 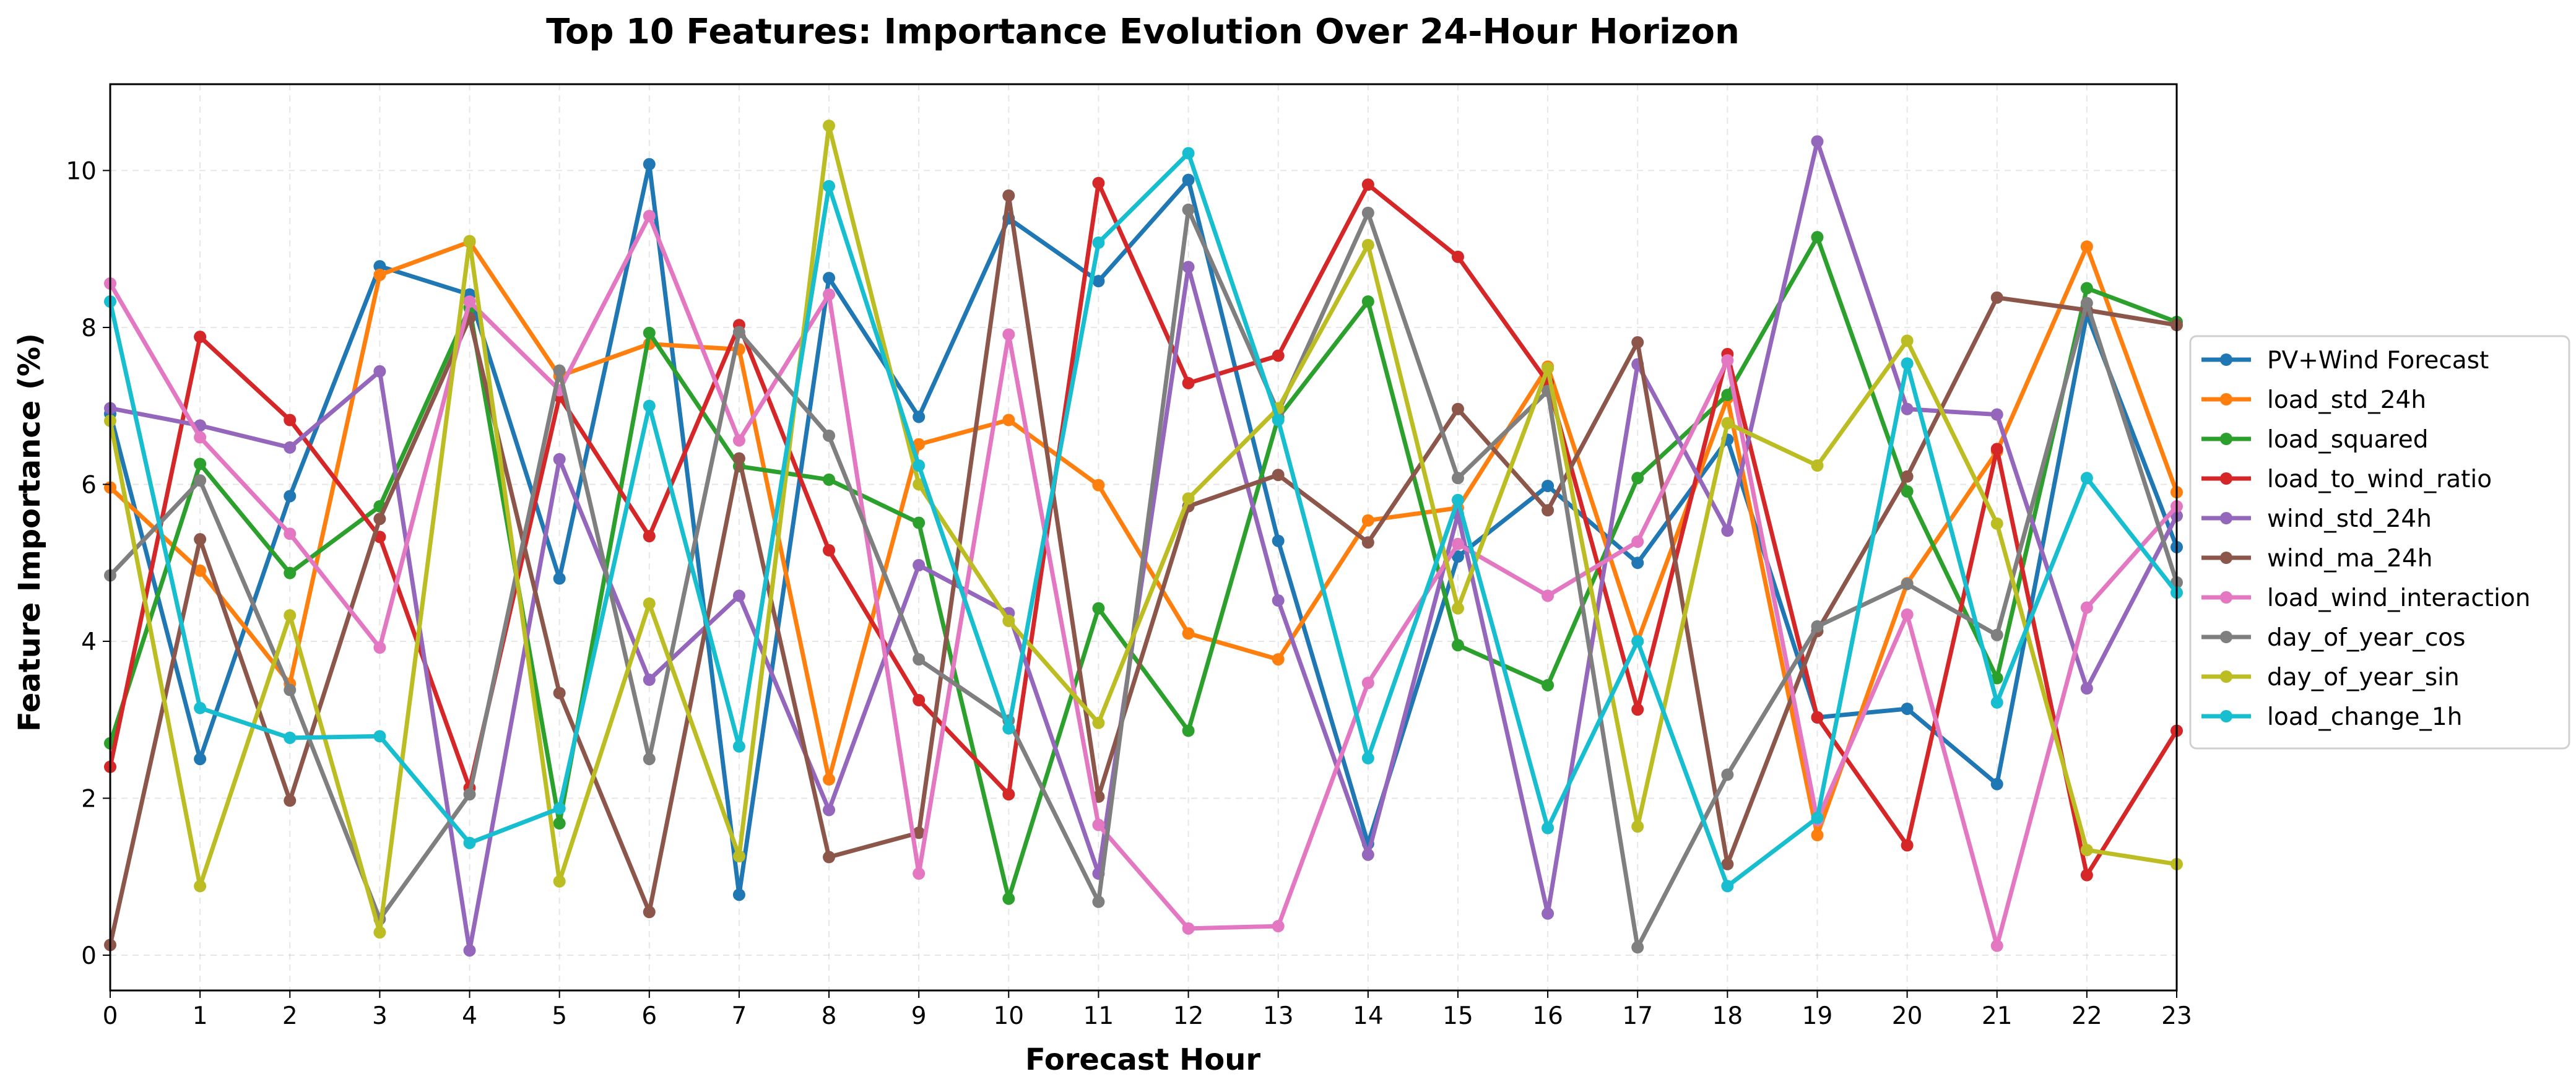 I want to click on x-tick-label: 14, so click(x=1368, y=1016).